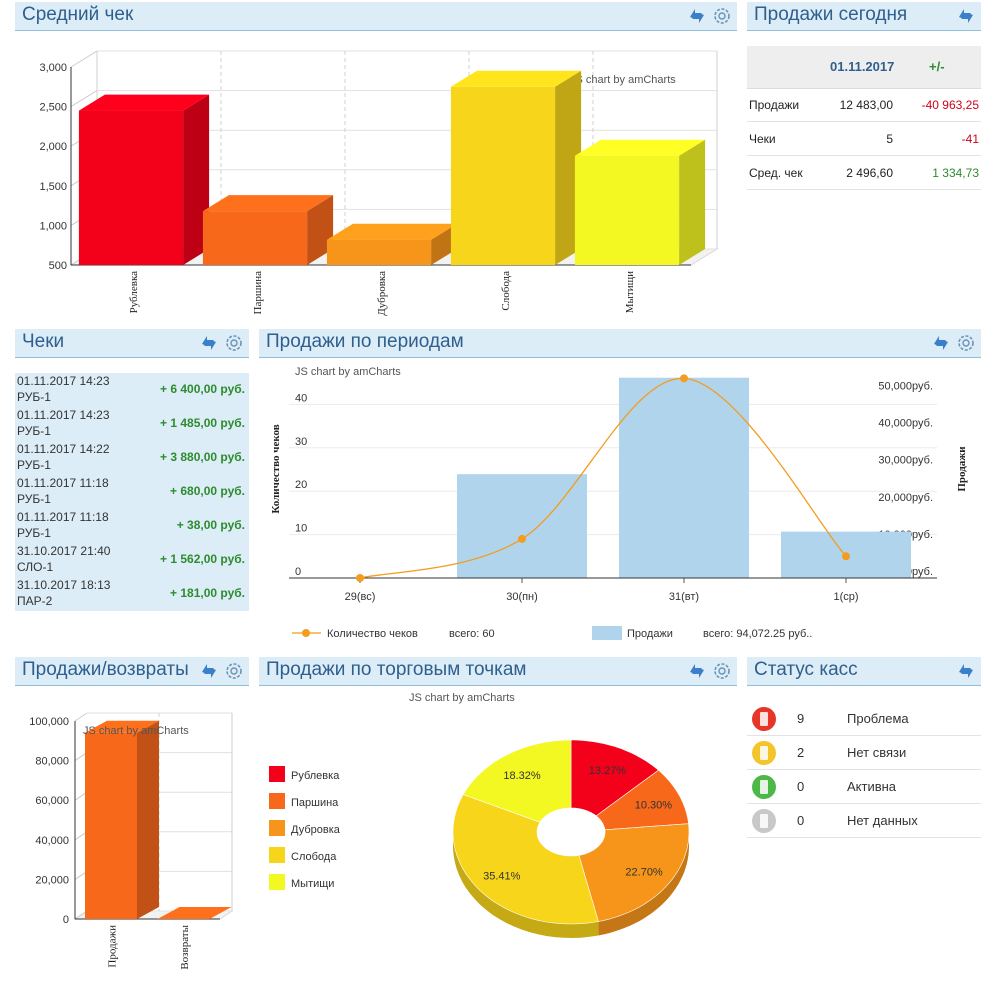 The image size is (1000, 982). I want to click on x-tick-label: Рублевка, so click(134, 292).